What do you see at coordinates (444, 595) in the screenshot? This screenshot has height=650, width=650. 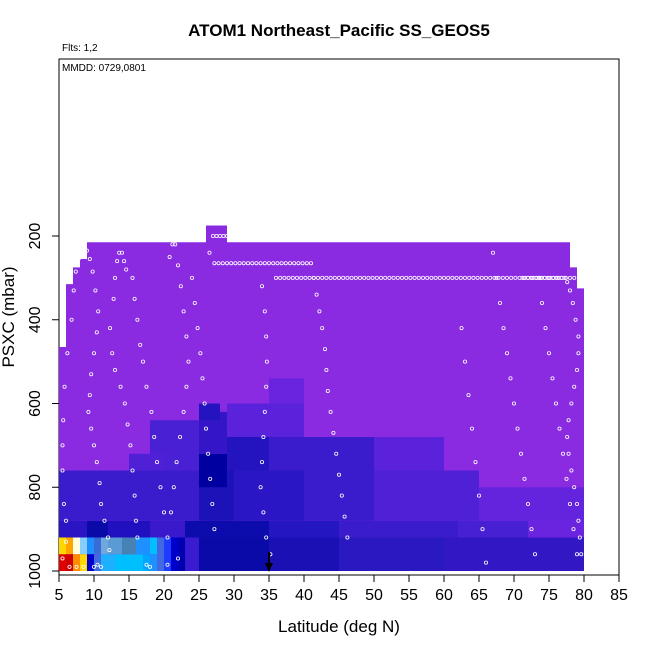 I see `x-tick-label-60: 60` at bounding box center [444, 595].